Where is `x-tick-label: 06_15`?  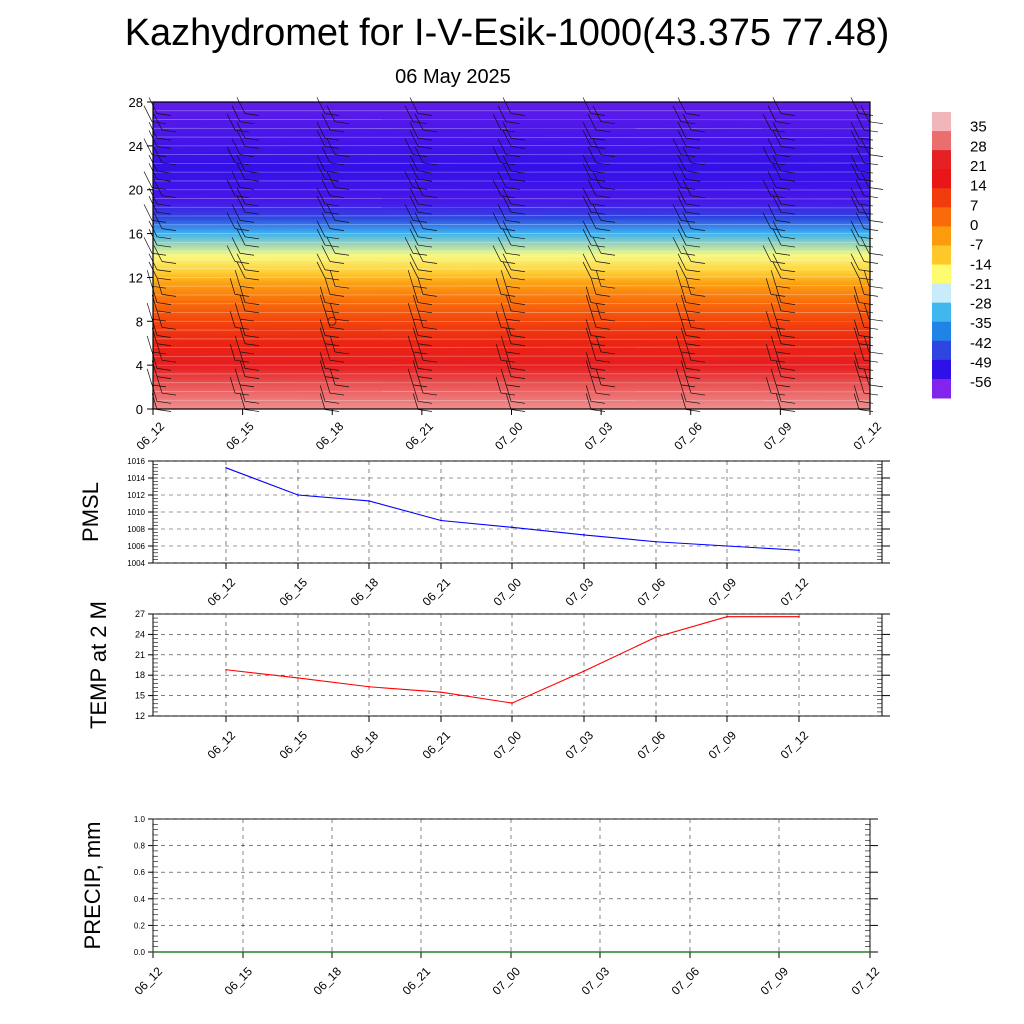 x-tick-label: 06_15 is located at coordinates (294, 592).